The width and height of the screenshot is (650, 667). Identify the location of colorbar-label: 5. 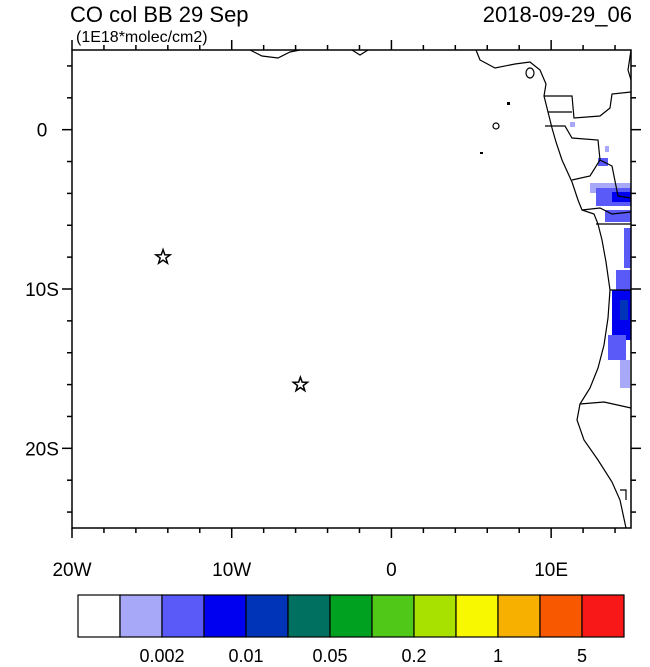
(582, 656).